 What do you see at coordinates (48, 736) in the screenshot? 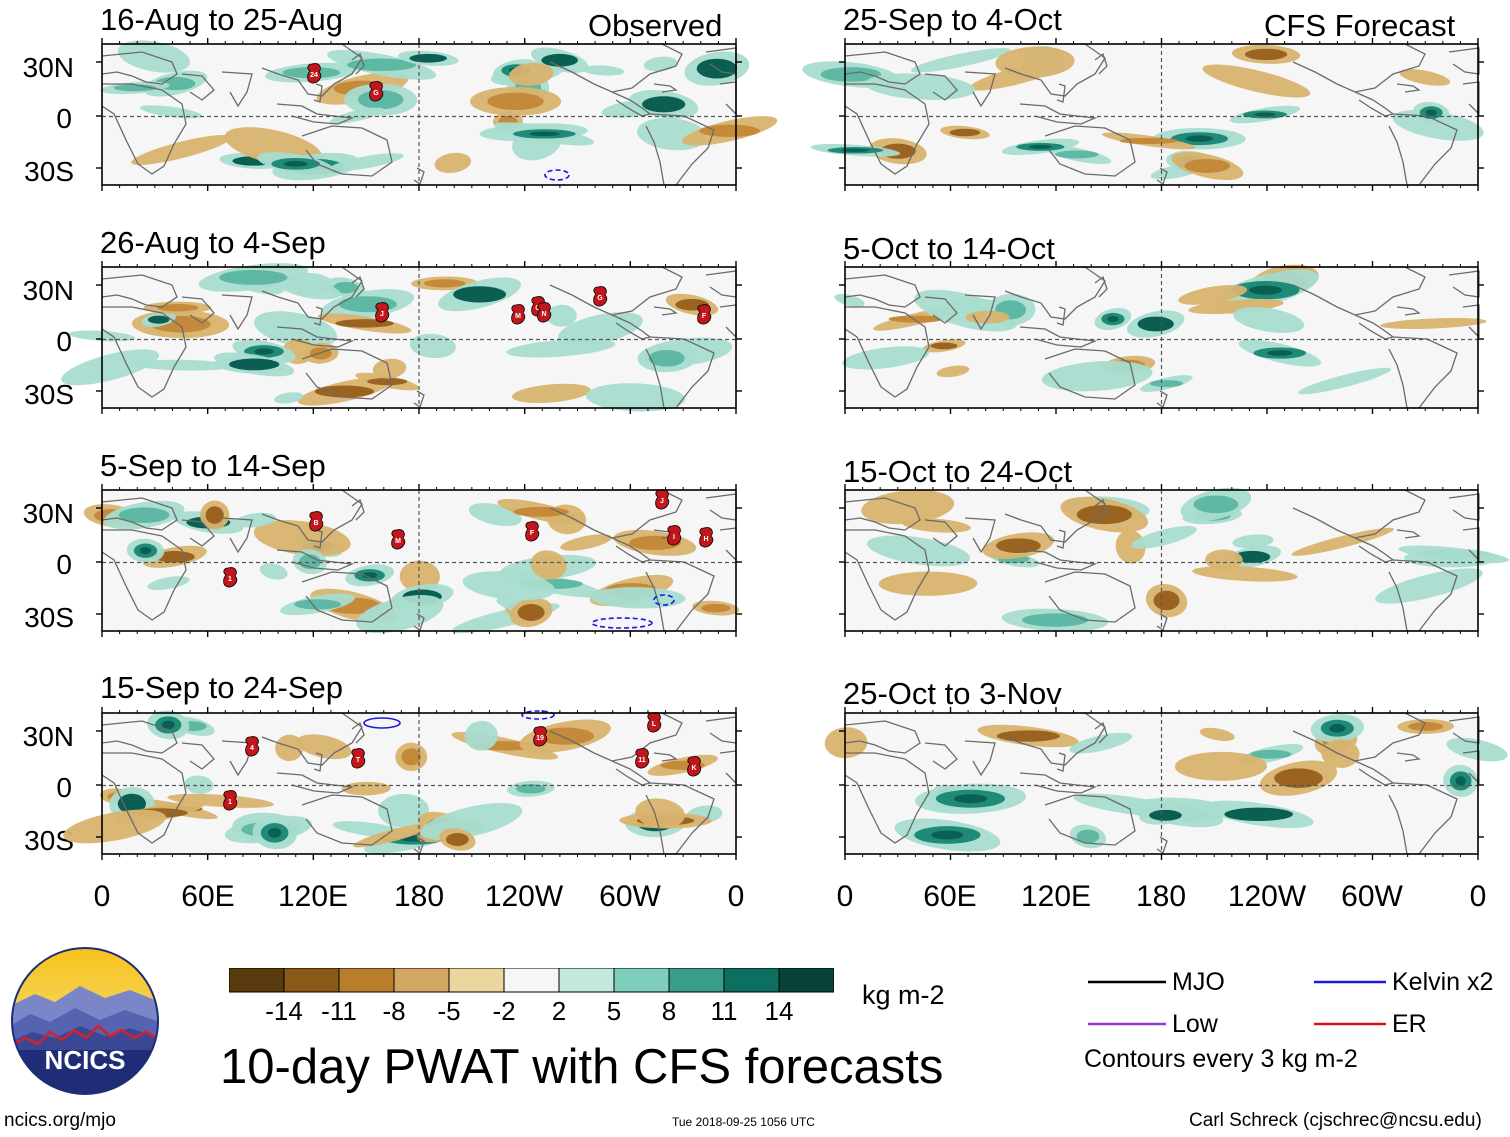
I see `lat-label-3-0: 30N` at bounding box center [48, 736].